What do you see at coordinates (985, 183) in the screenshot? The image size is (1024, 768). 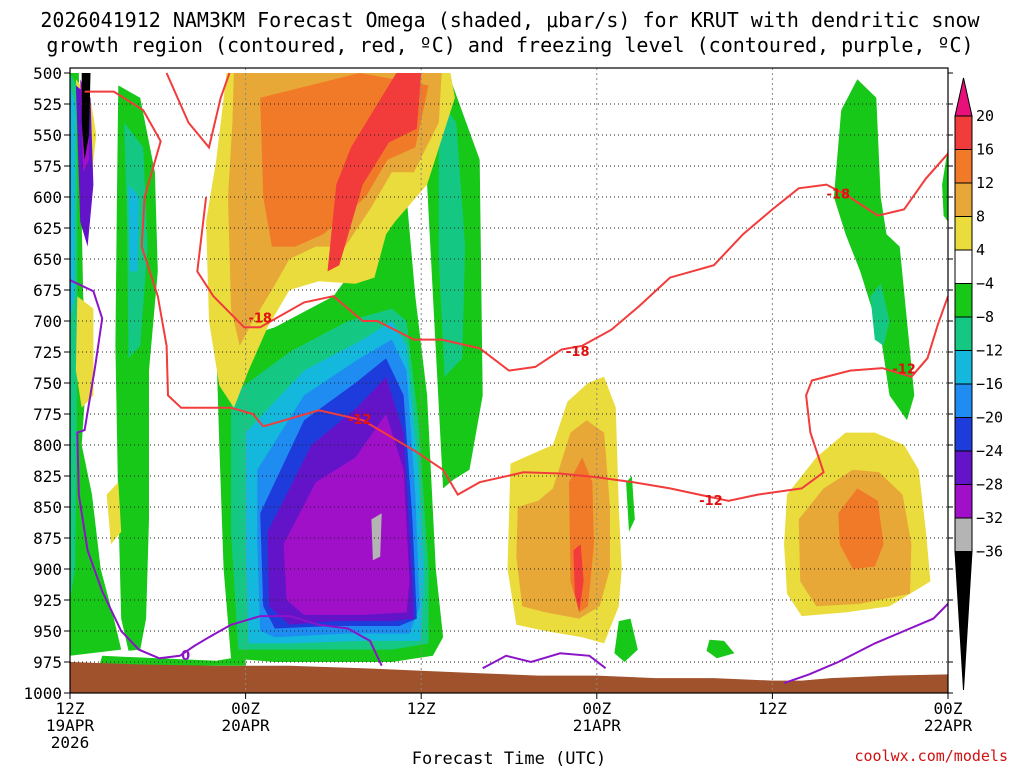 I see `colorbar-label: 12` at bounding box center [985, 183].